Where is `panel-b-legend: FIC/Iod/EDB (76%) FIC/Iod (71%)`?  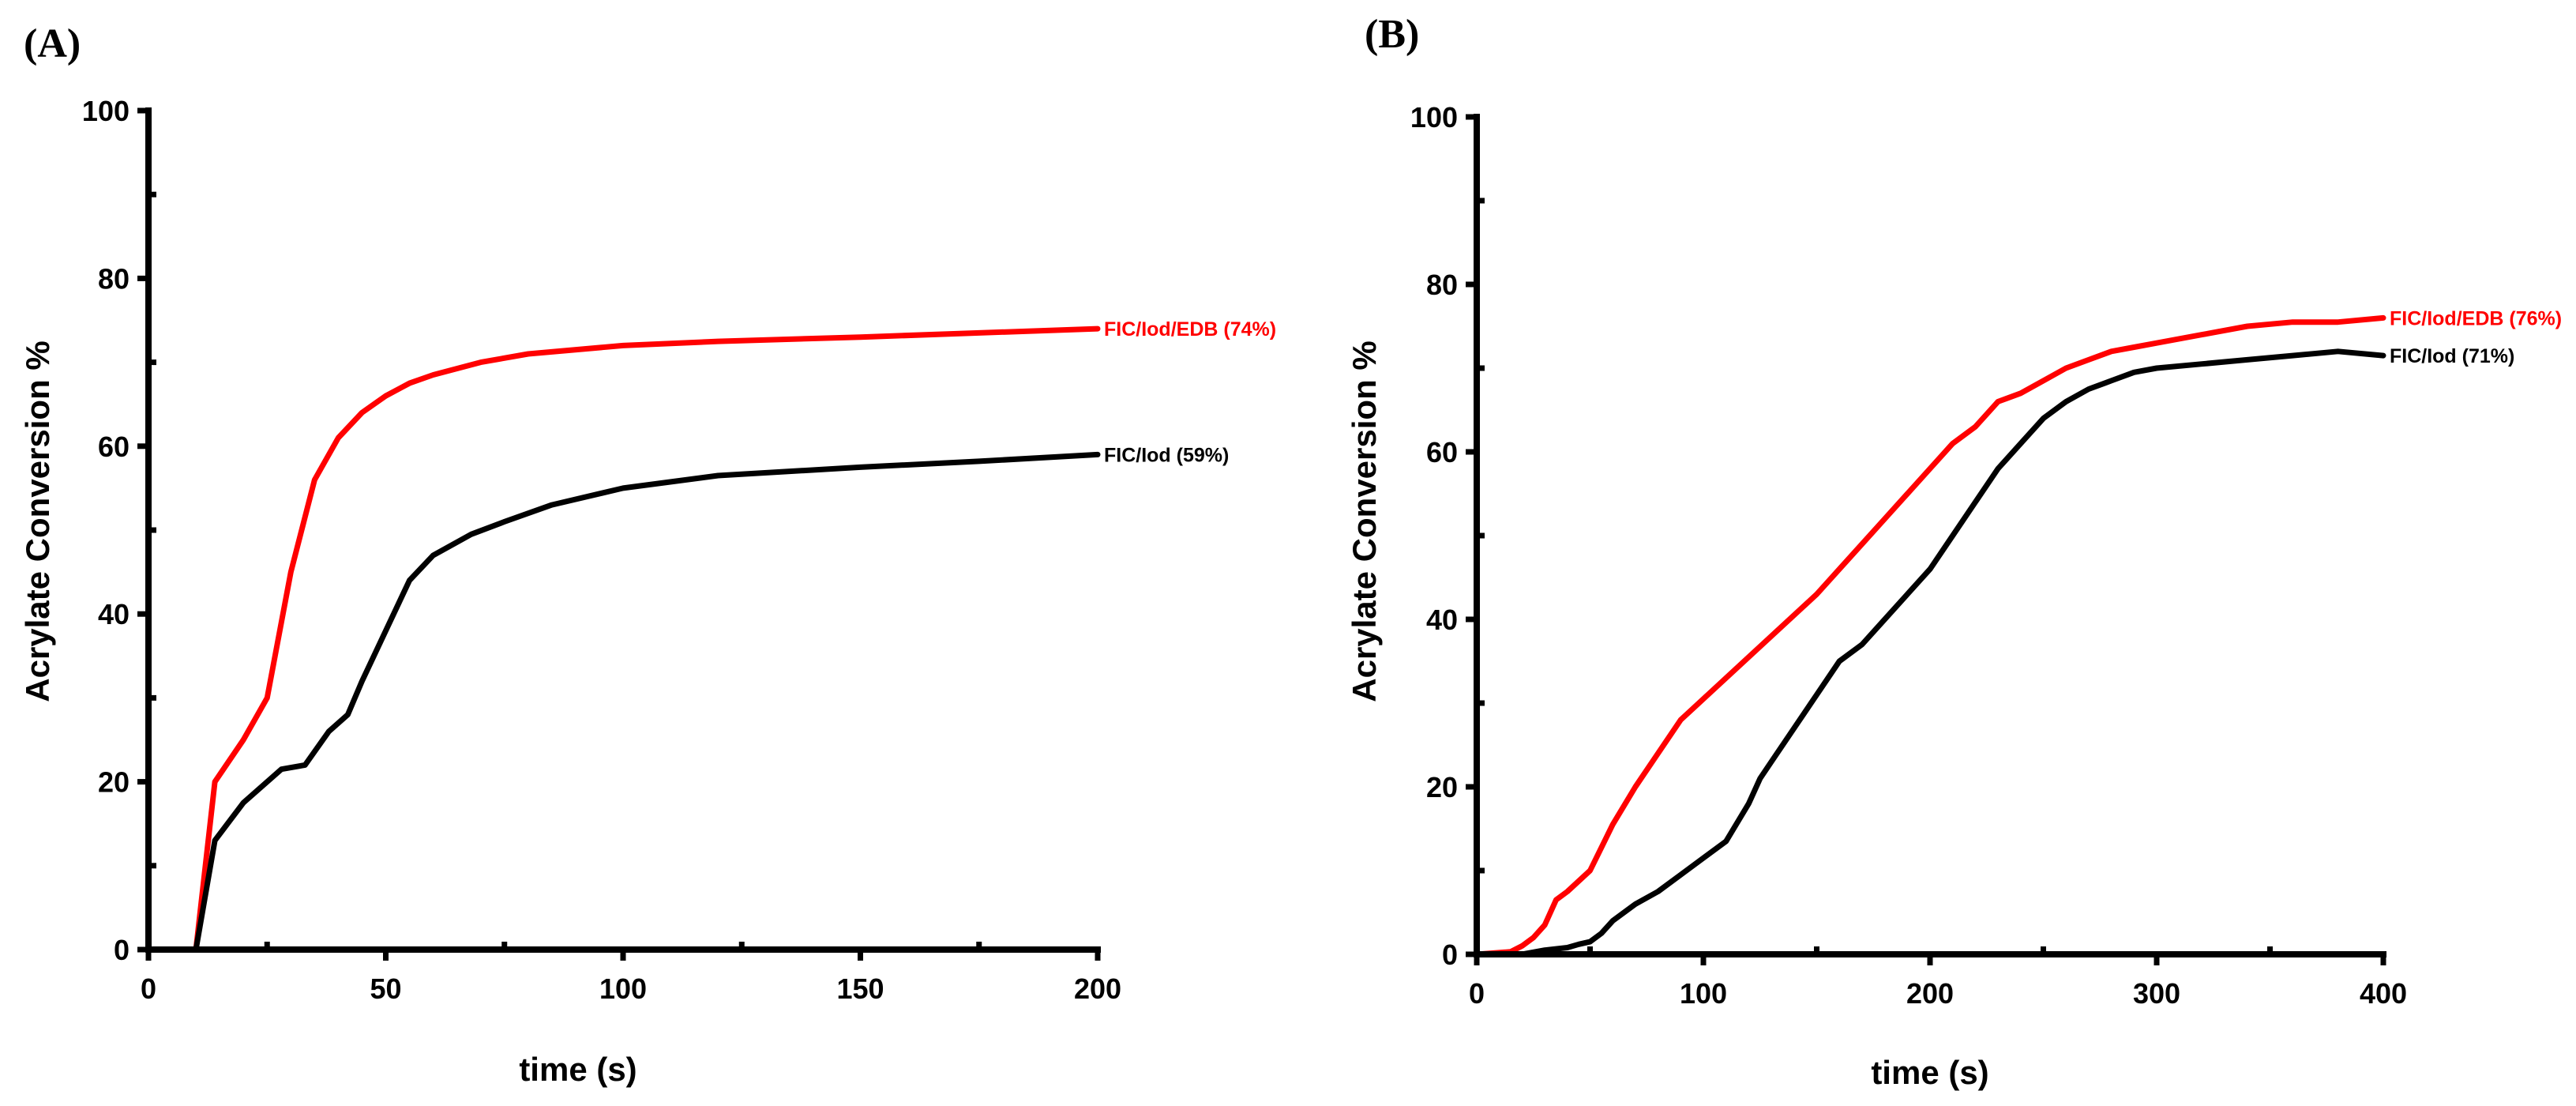
panel-b-legend: FIC/Iod/EDB (76%) FIC/Iod (71%) is located at coordinates (2476, 337).